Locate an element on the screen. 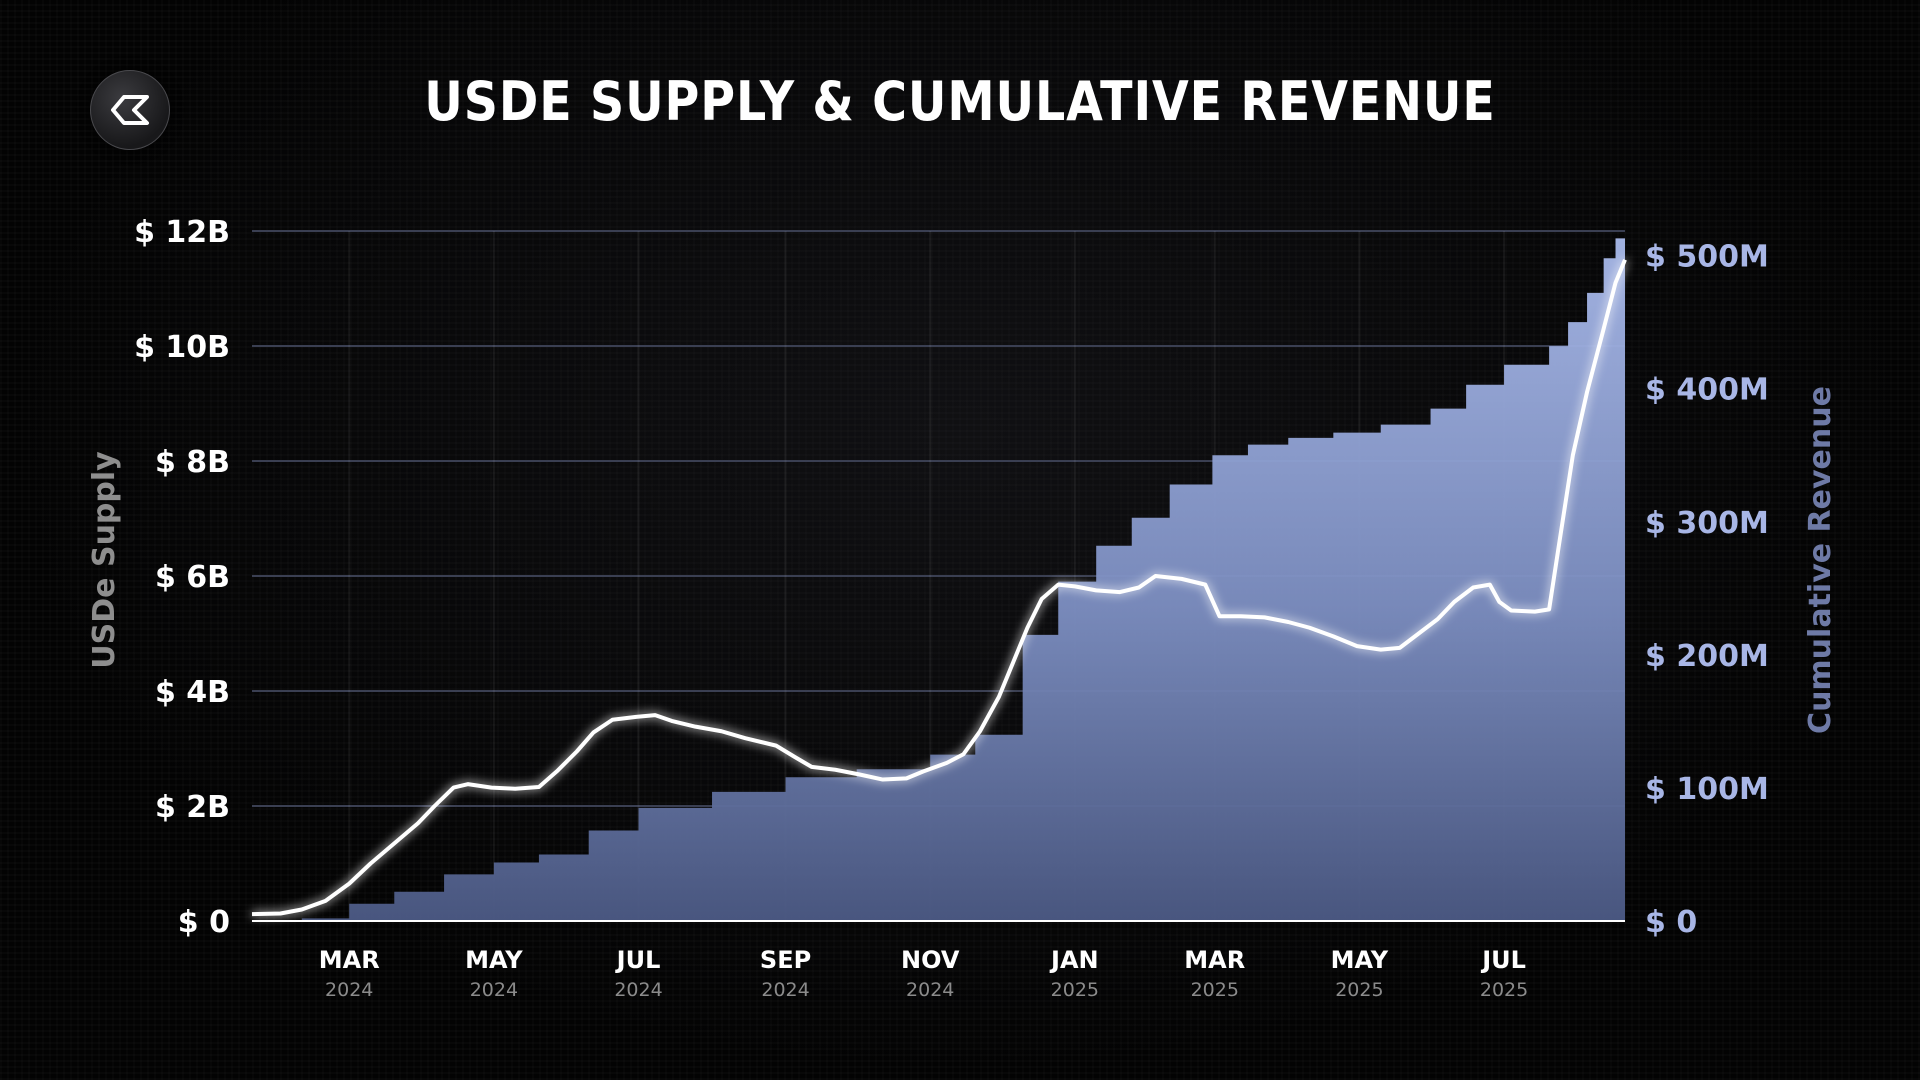 The height and width of the screenshot is (1080, 1920). y-left-axis-title: USDe Supply is located at coordinates (104, 560).